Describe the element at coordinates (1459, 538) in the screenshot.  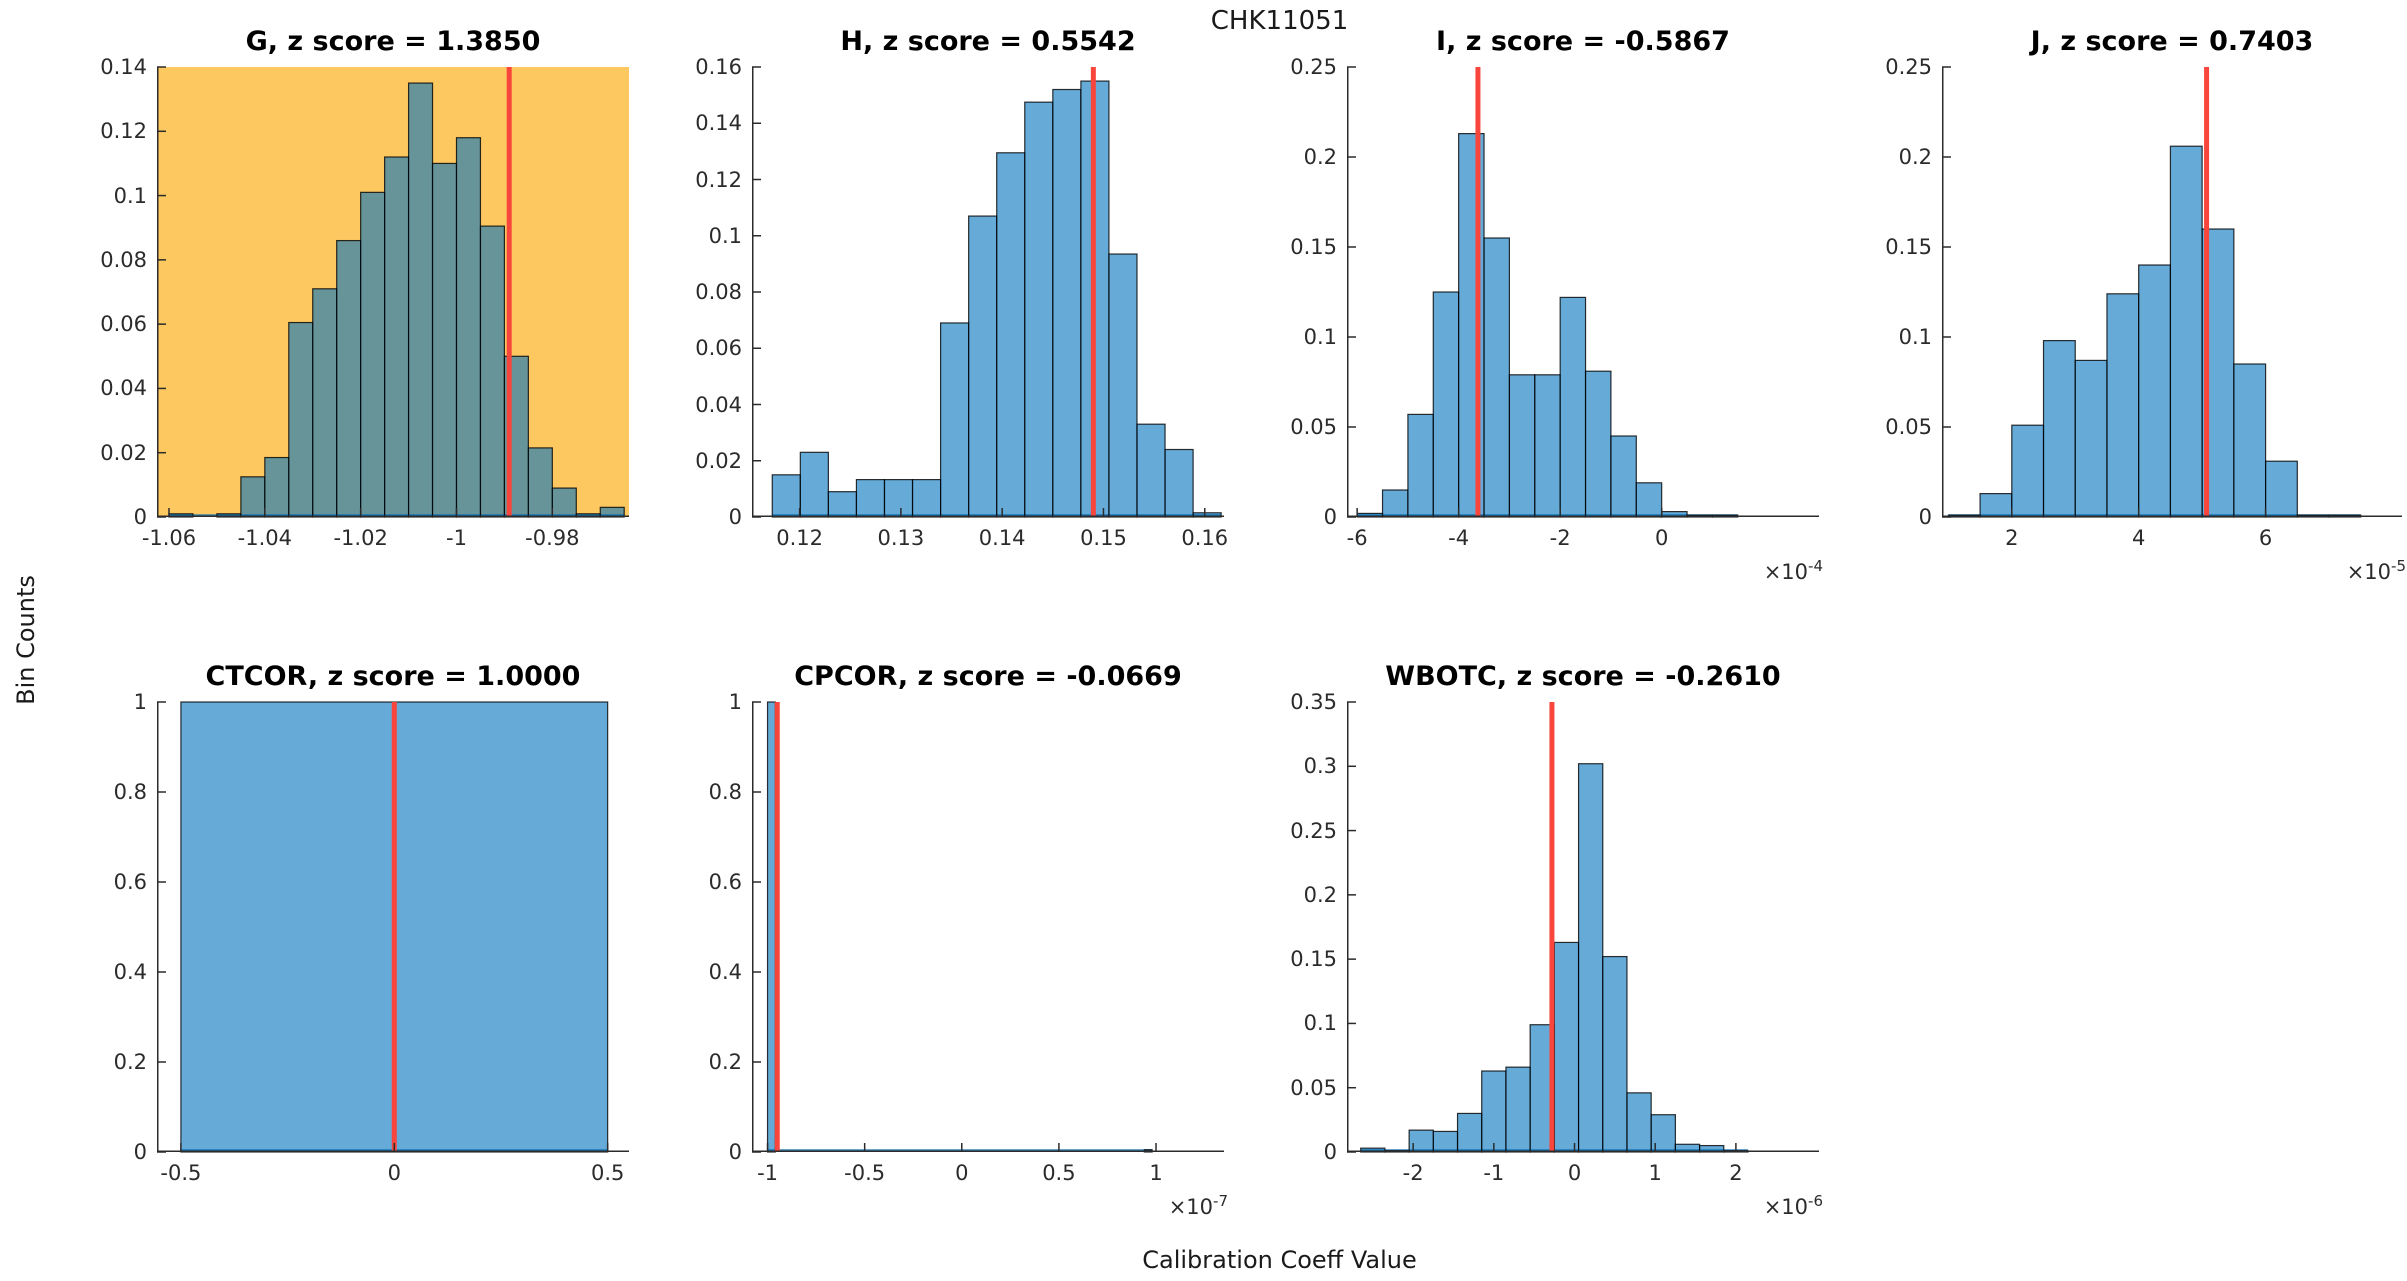
I see `x-tick-label: -4` at that location.